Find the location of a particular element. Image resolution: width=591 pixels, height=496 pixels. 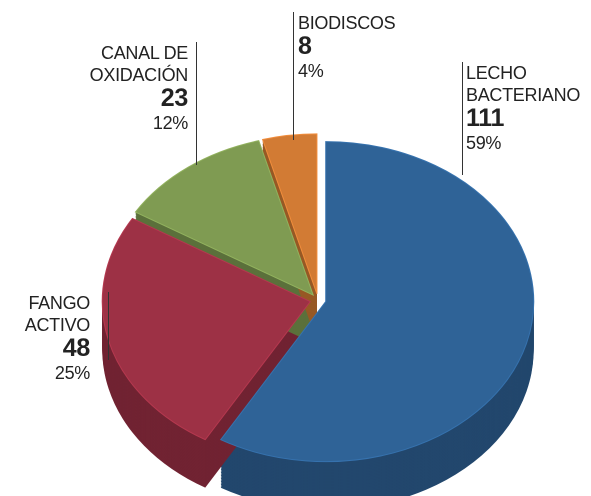

category-name: BIODISCOS is located at coordinates (347, 23).